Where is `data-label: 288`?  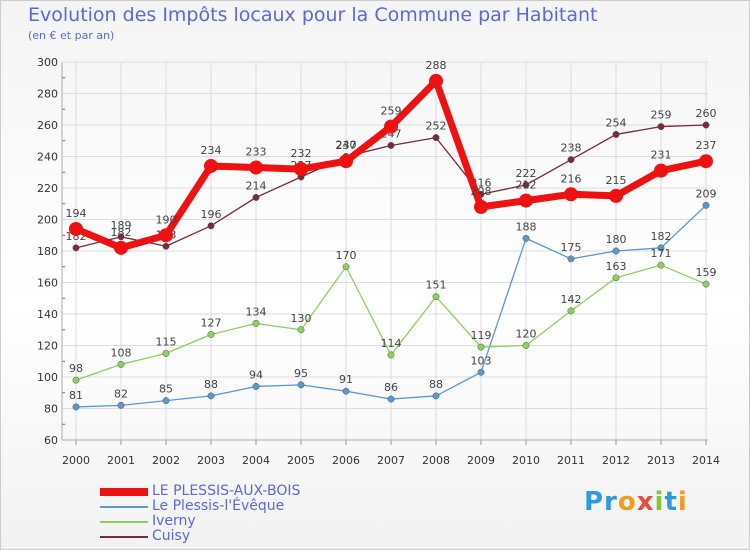
data-label: 288 is located at coordinates (436, 65).